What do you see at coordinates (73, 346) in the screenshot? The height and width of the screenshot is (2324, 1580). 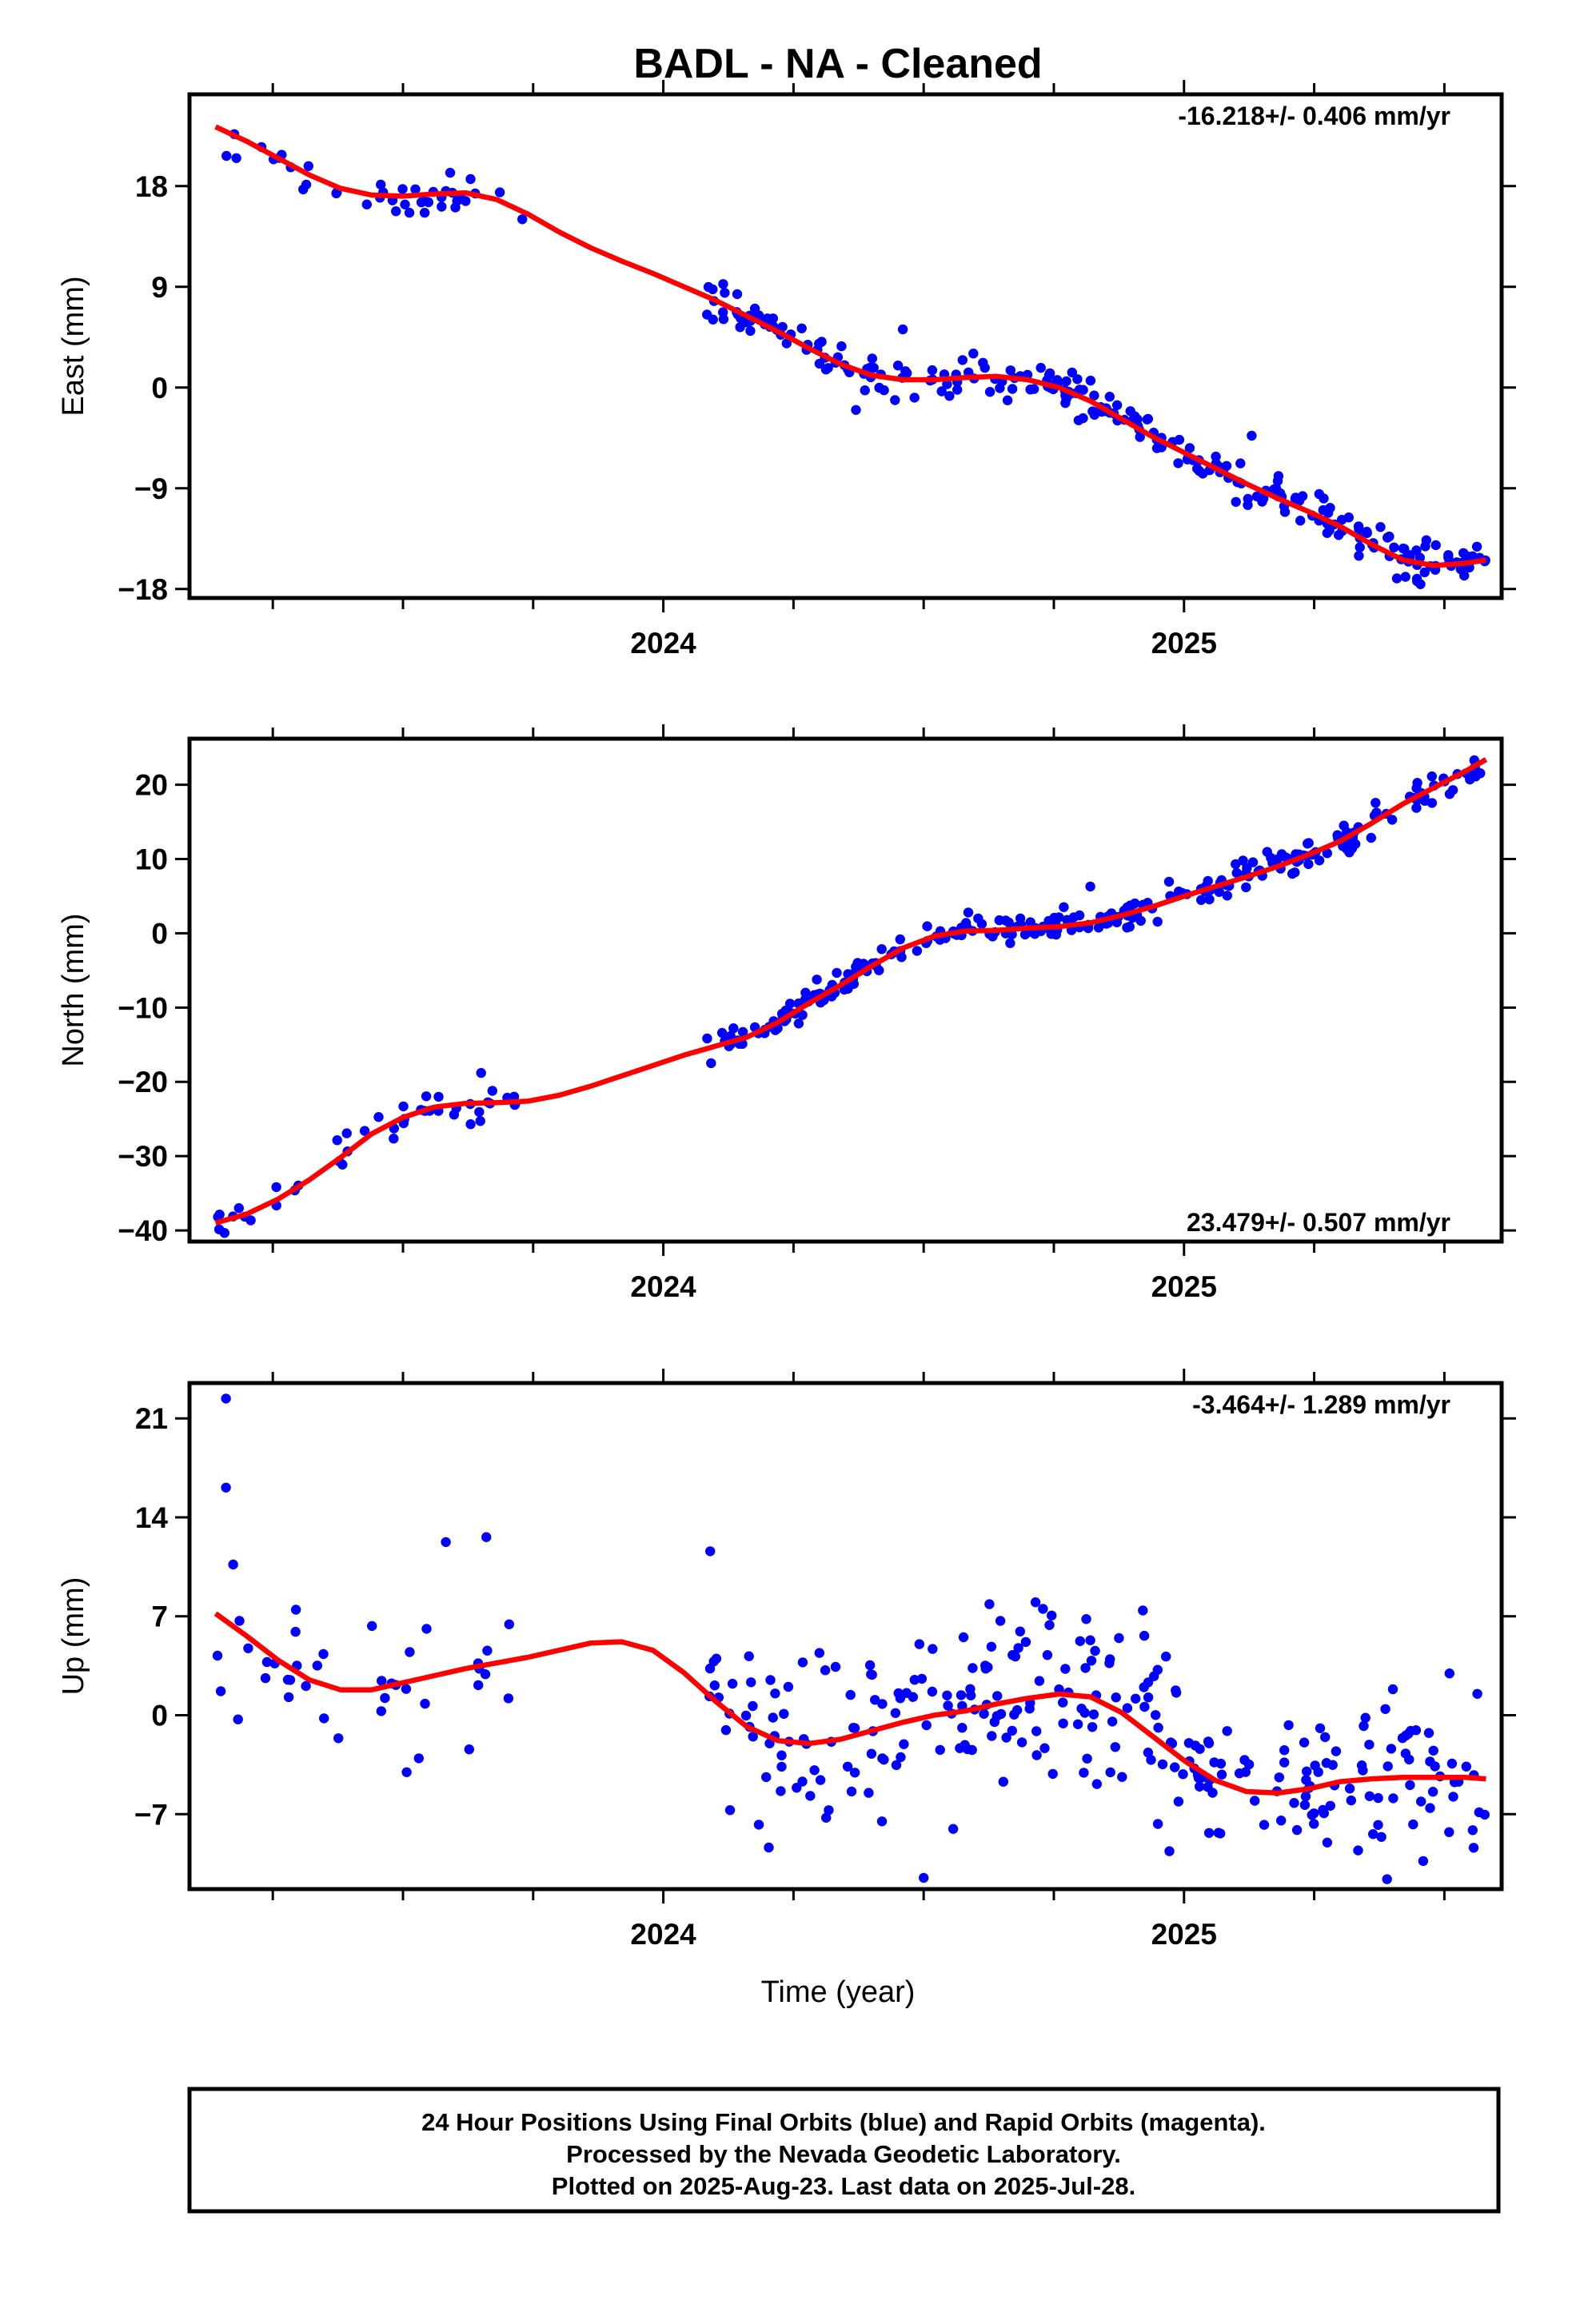 I see `y-axis-label: East (mm)` at bounding box center [73, 346].